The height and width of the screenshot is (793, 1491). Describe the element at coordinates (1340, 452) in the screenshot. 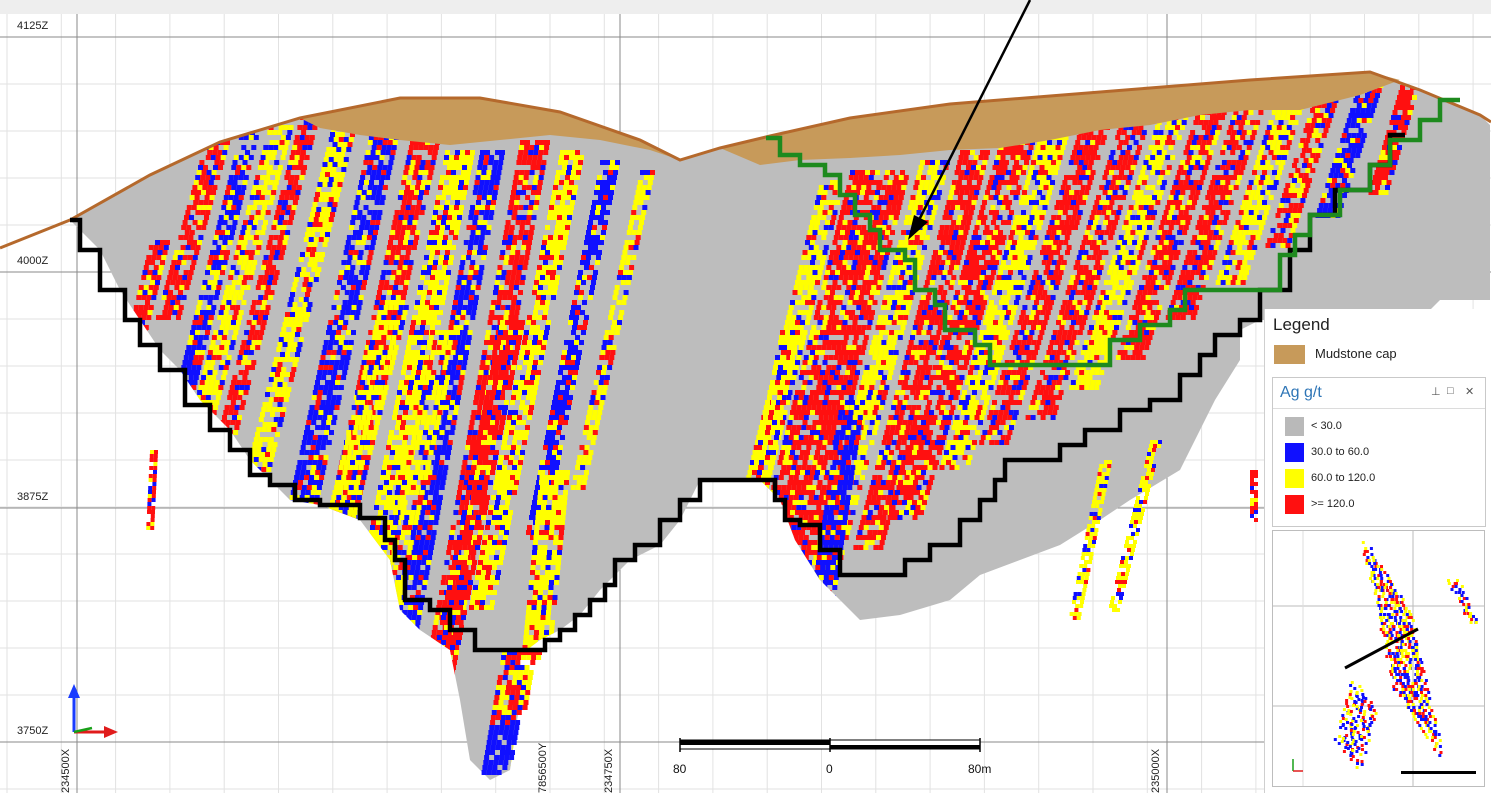

I see `ag-bin-label: 30.0 to 60.0` at that location.